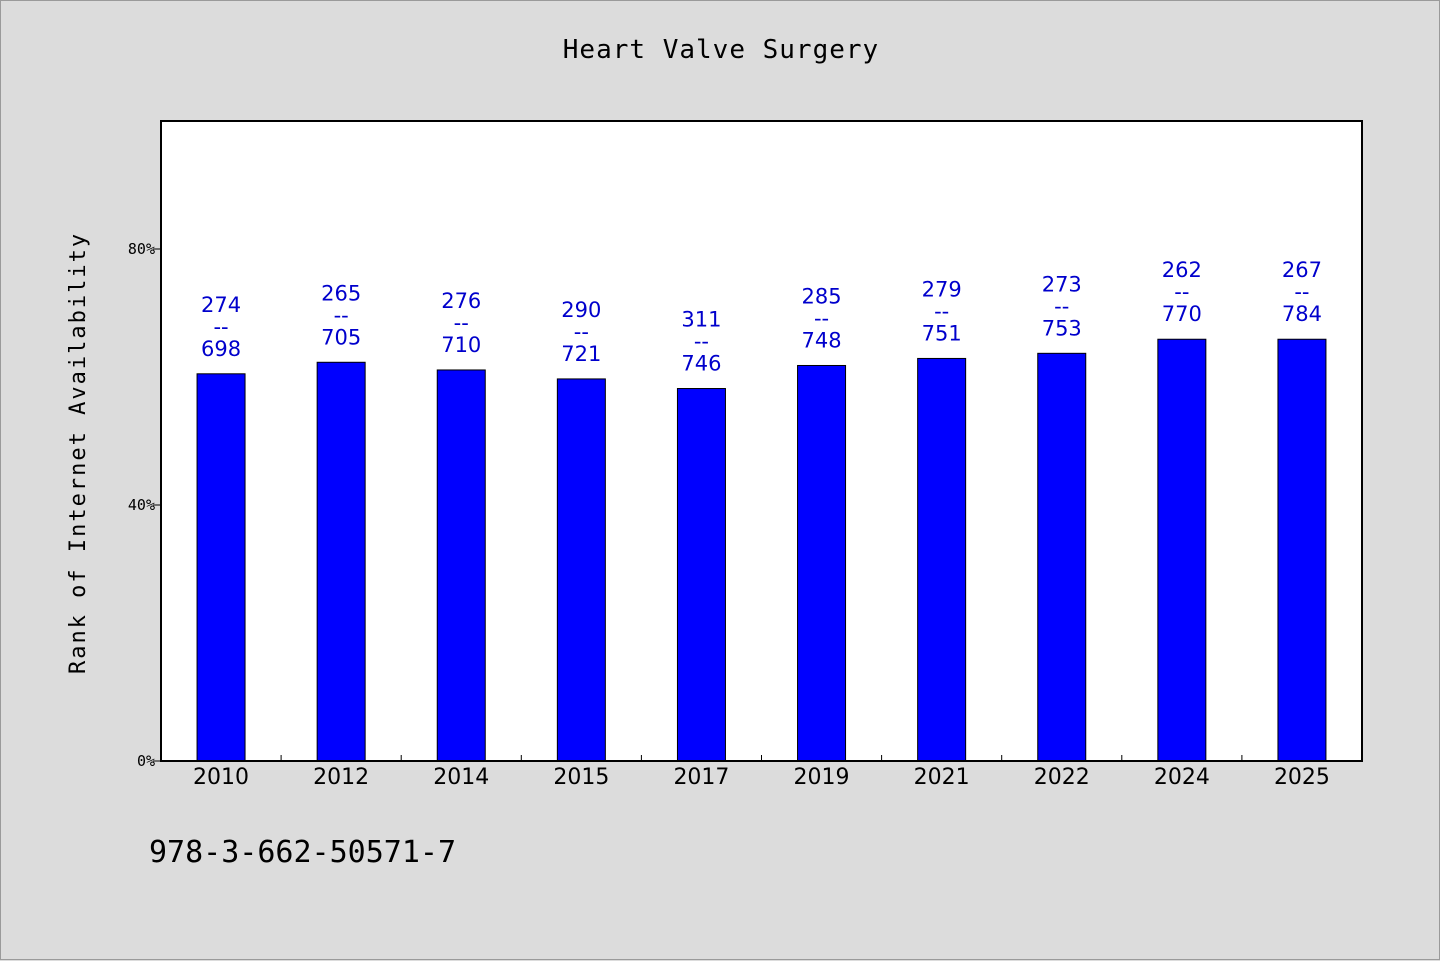 The width and height of the screenshot is (1440, 961). Describe the element at coordinates (1302, 777) in the screenshot. I see `x-tick-label-2025: 2025` at that location.